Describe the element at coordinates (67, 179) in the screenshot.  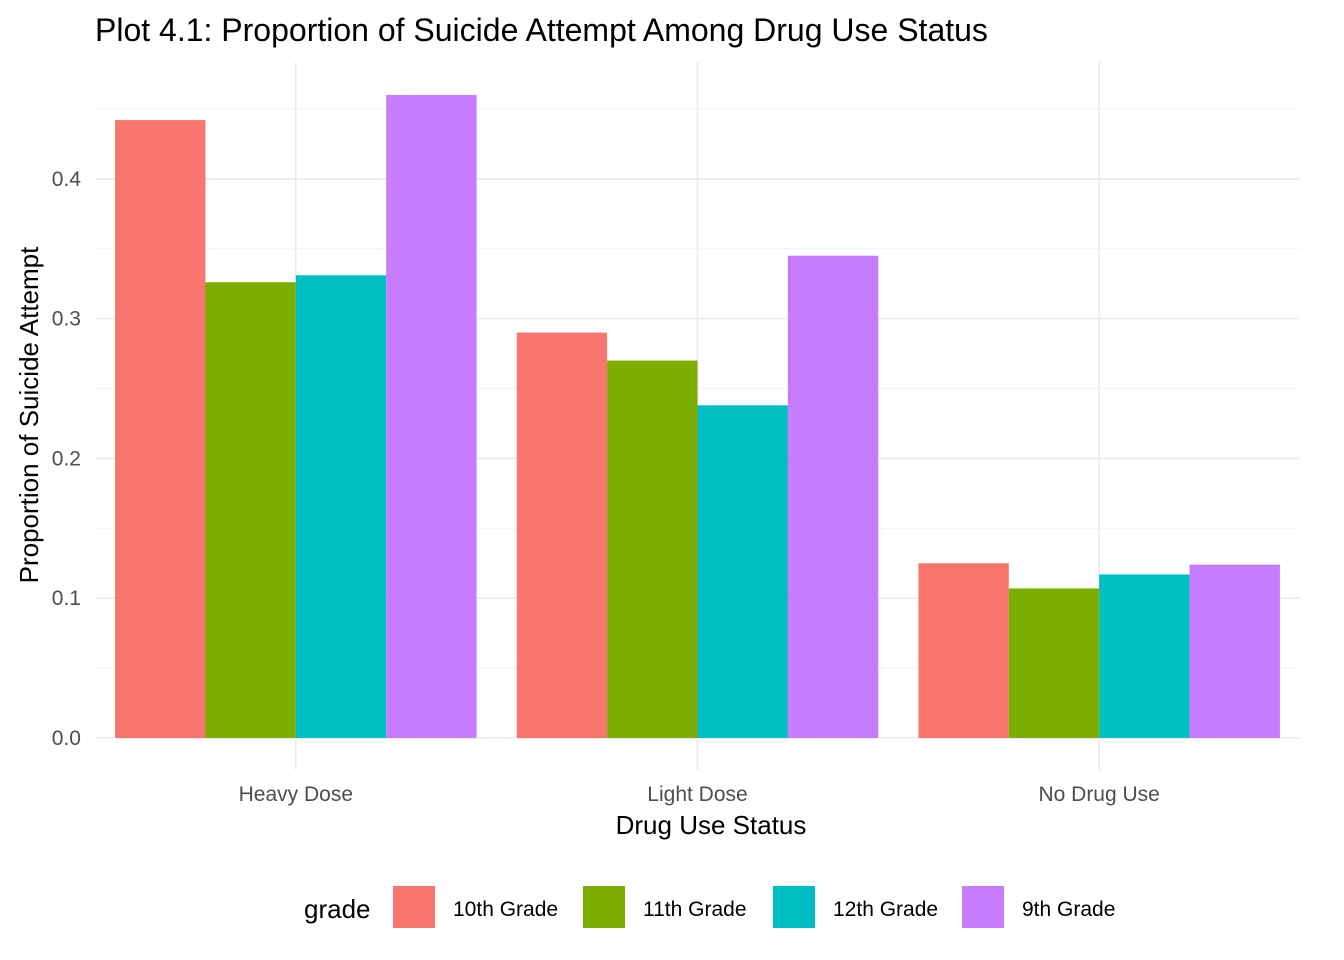
I see `y-tick-label: 0.4` at that location.